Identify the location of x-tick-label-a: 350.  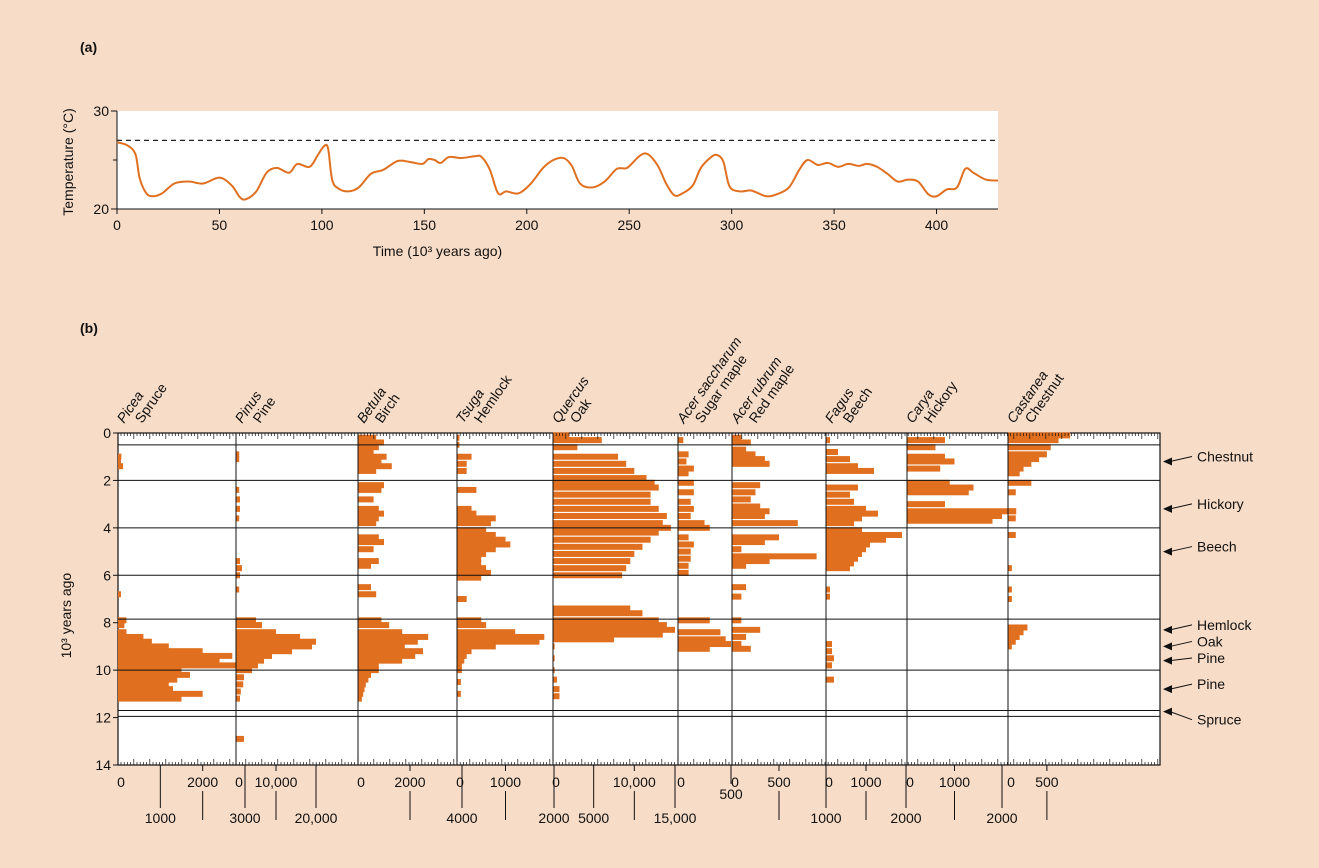
(834, 225).